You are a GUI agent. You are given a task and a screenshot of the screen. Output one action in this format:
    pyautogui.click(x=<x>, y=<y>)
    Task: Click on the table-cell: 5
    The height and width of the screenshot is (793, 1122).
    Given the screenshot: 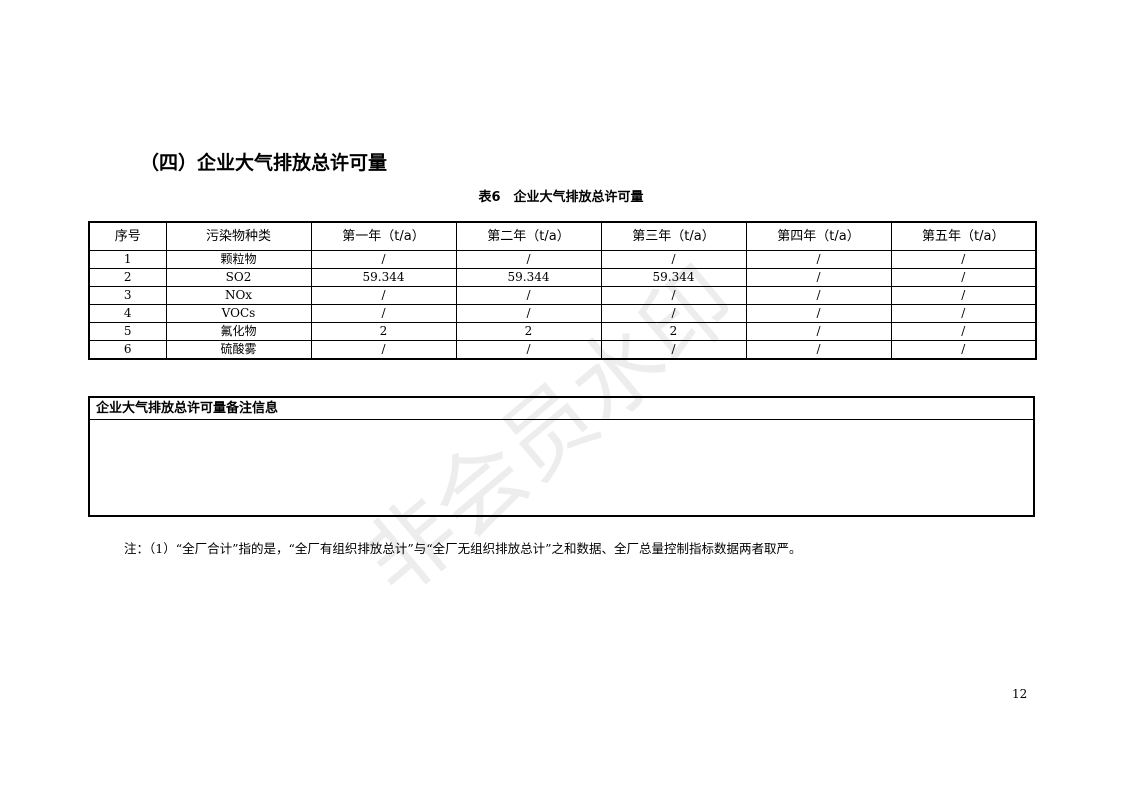 What is the action you would take?
    pyautogui.click(x=127, y=331)
    